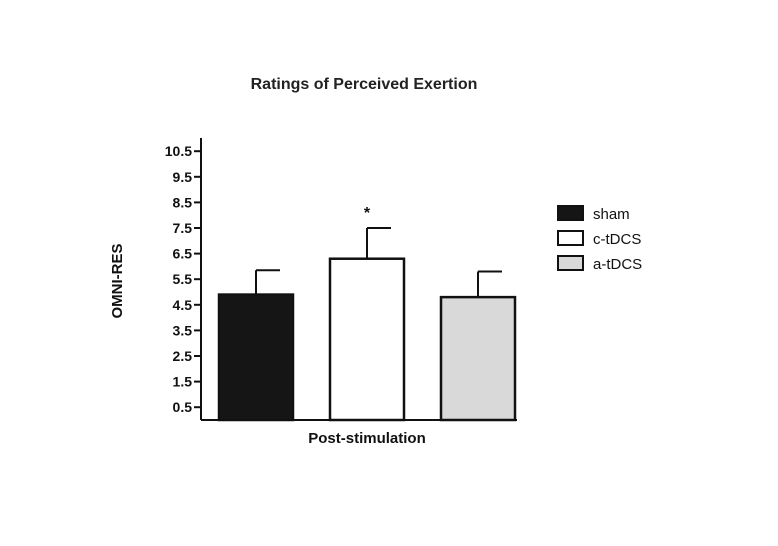 The height and width of the screenshot is (546, 778). What do you see at coordinates (183, 407) in the screenshot?
I see `y-tick-label: 0.5` at bounding box center [183, 407].